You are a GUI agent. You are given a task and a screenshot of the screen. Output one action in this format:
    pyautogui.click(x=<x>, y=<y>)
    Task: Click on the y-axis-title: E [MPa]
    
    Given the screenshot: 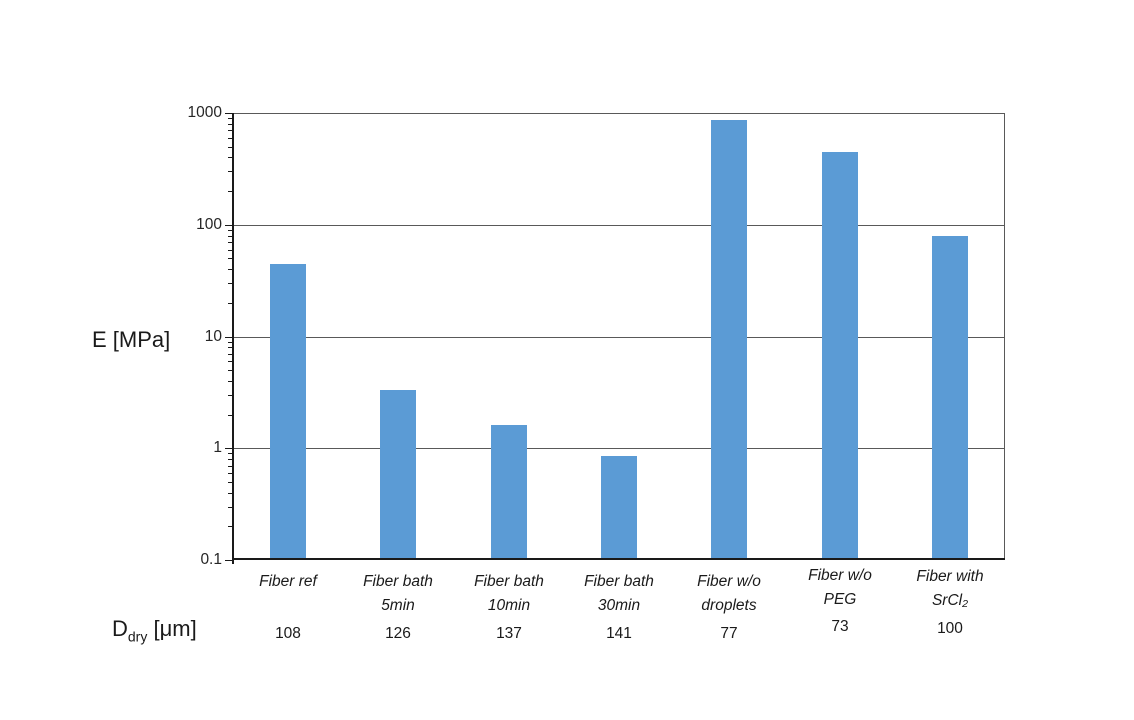 What is the action you would take?
    pyautogui.click(x=131, y=339)
    